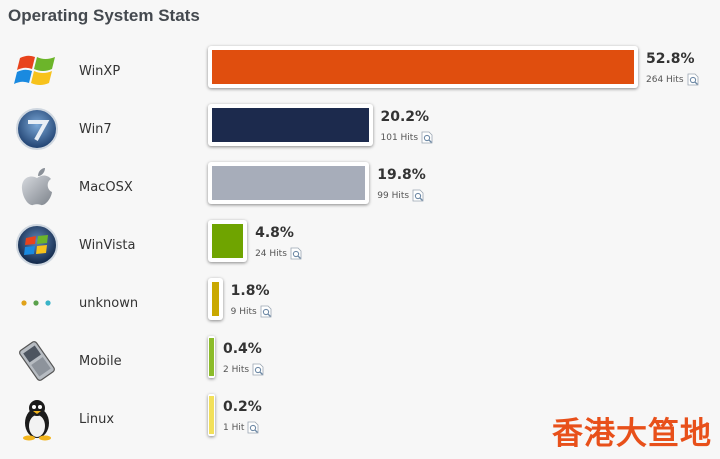 This screenshot has width=720, height=459. I want to click on bar-linux, so click(211, 415).